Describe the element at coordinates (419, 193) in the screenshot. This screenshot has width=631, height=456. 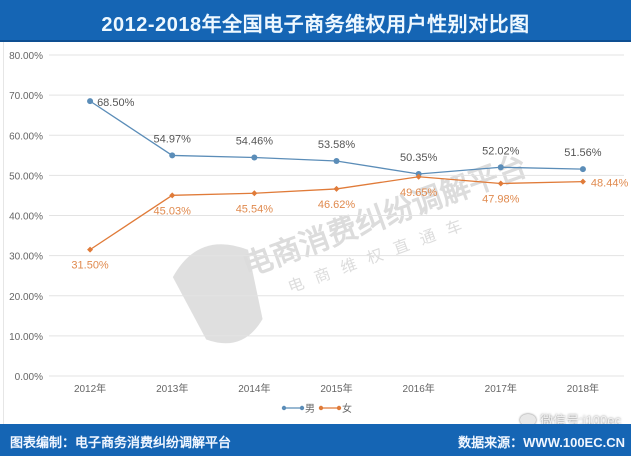
I see `data-label: 49.65%` at that location.